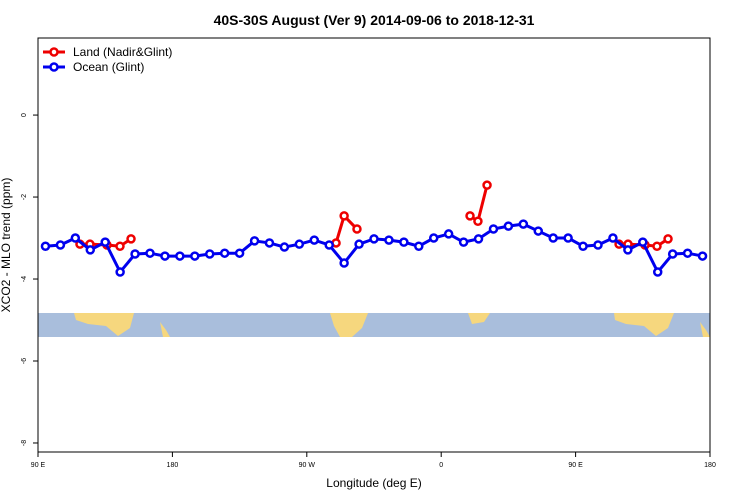 This screenshot has width=750, height=500. I want to click on map-strip, so click(374, 325).